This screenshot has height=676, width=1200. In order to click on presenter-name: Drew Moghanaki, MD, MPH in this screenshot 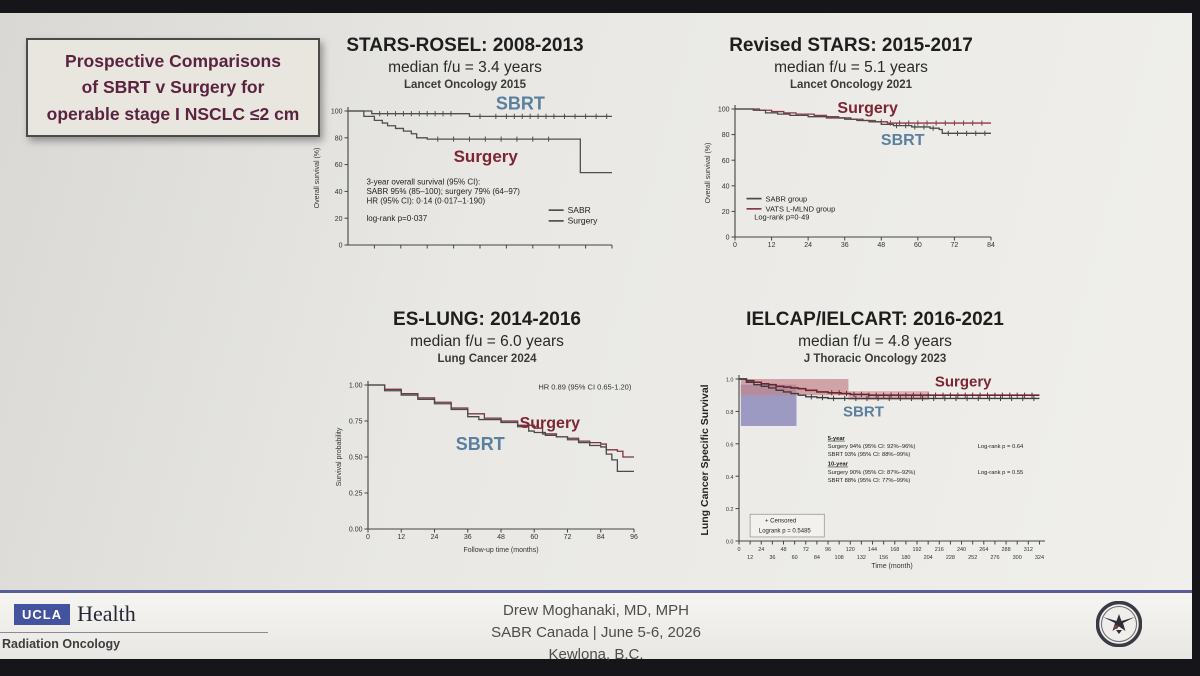, I will do `click(596, 610)`.